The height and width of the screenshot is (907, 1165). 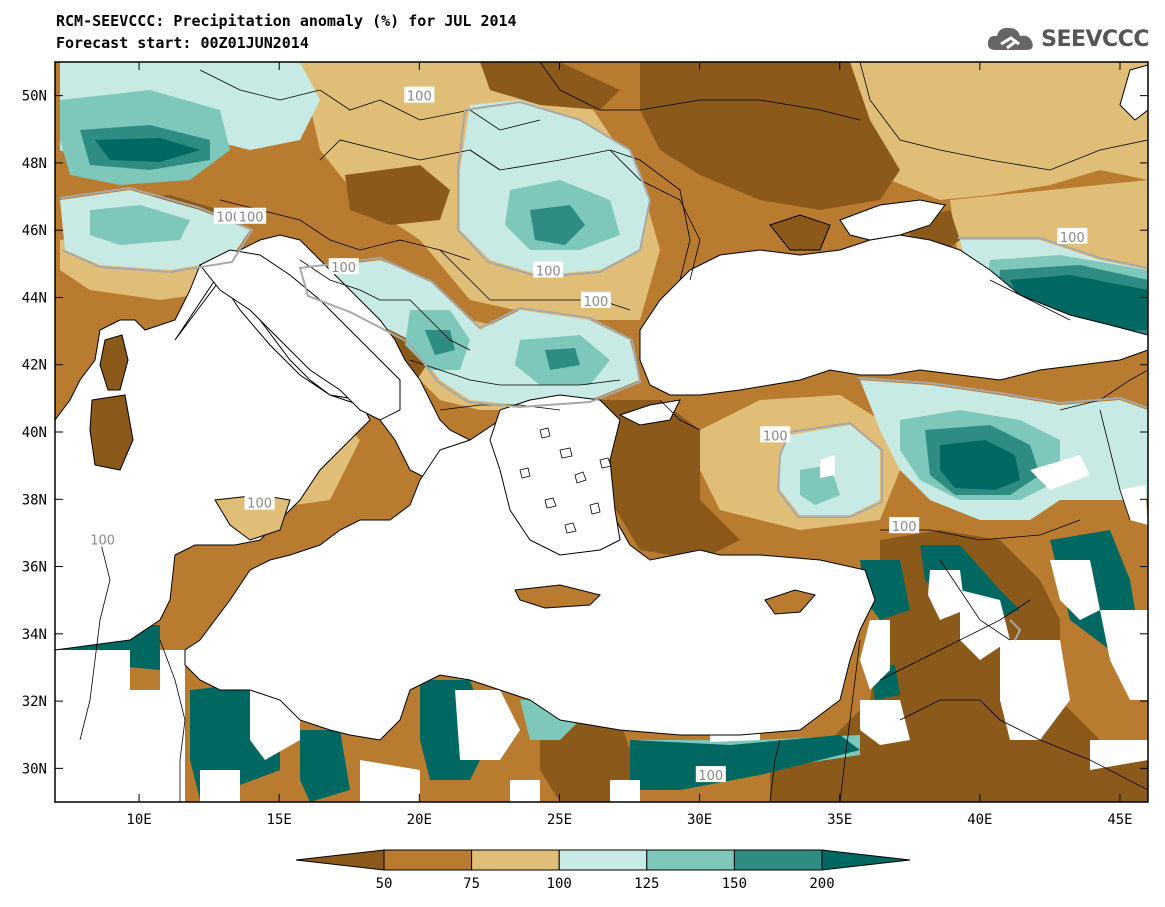 I want to click on aegean-sea, so click(x=555, y=475).